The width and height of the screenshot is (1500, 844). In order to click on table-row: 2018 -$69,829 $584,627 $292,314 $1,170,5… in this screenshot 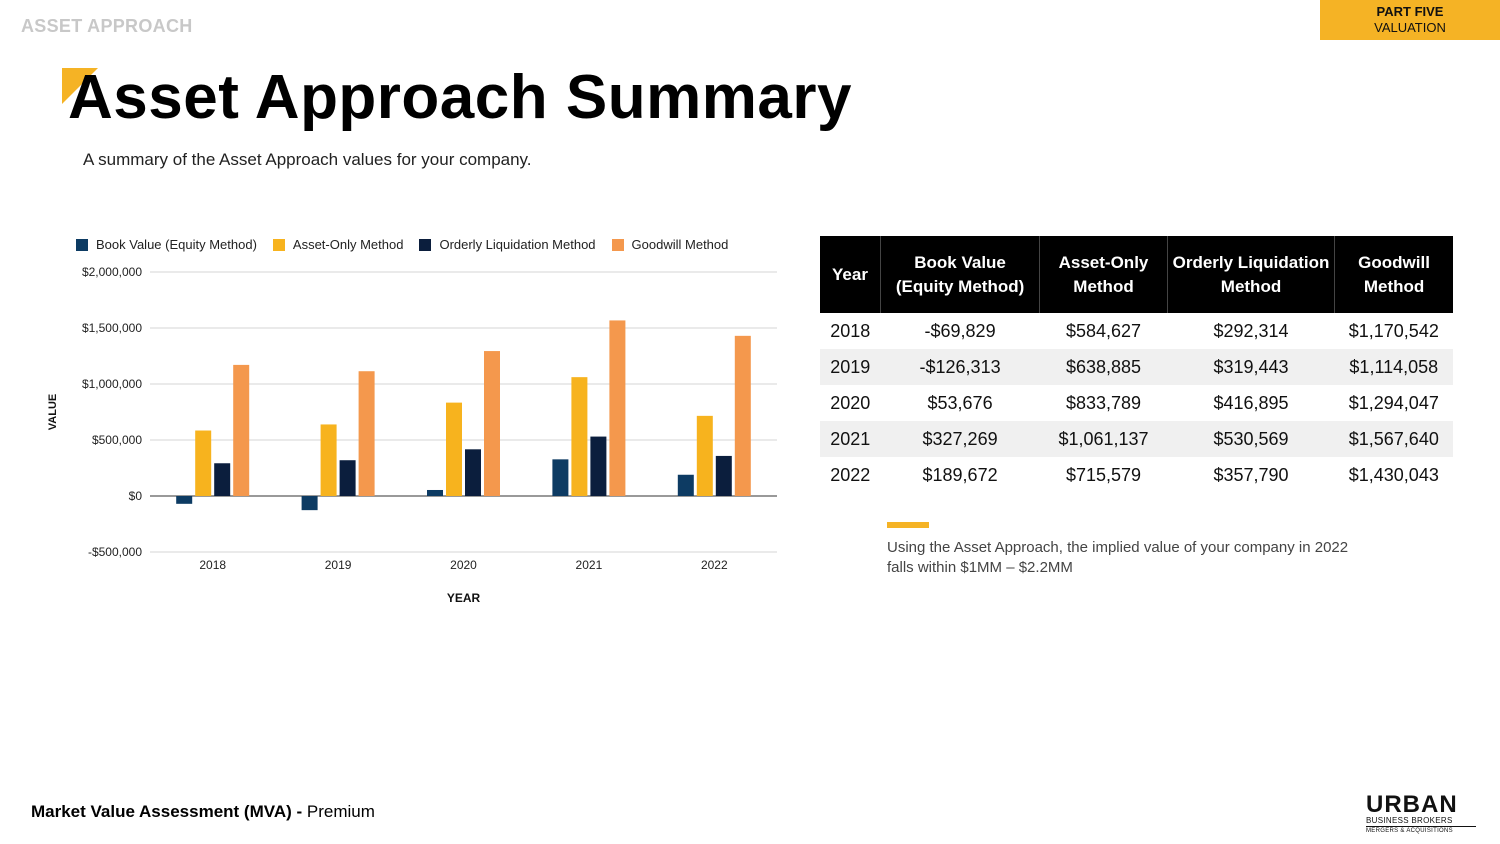, I will do `click(1136, 331)`.